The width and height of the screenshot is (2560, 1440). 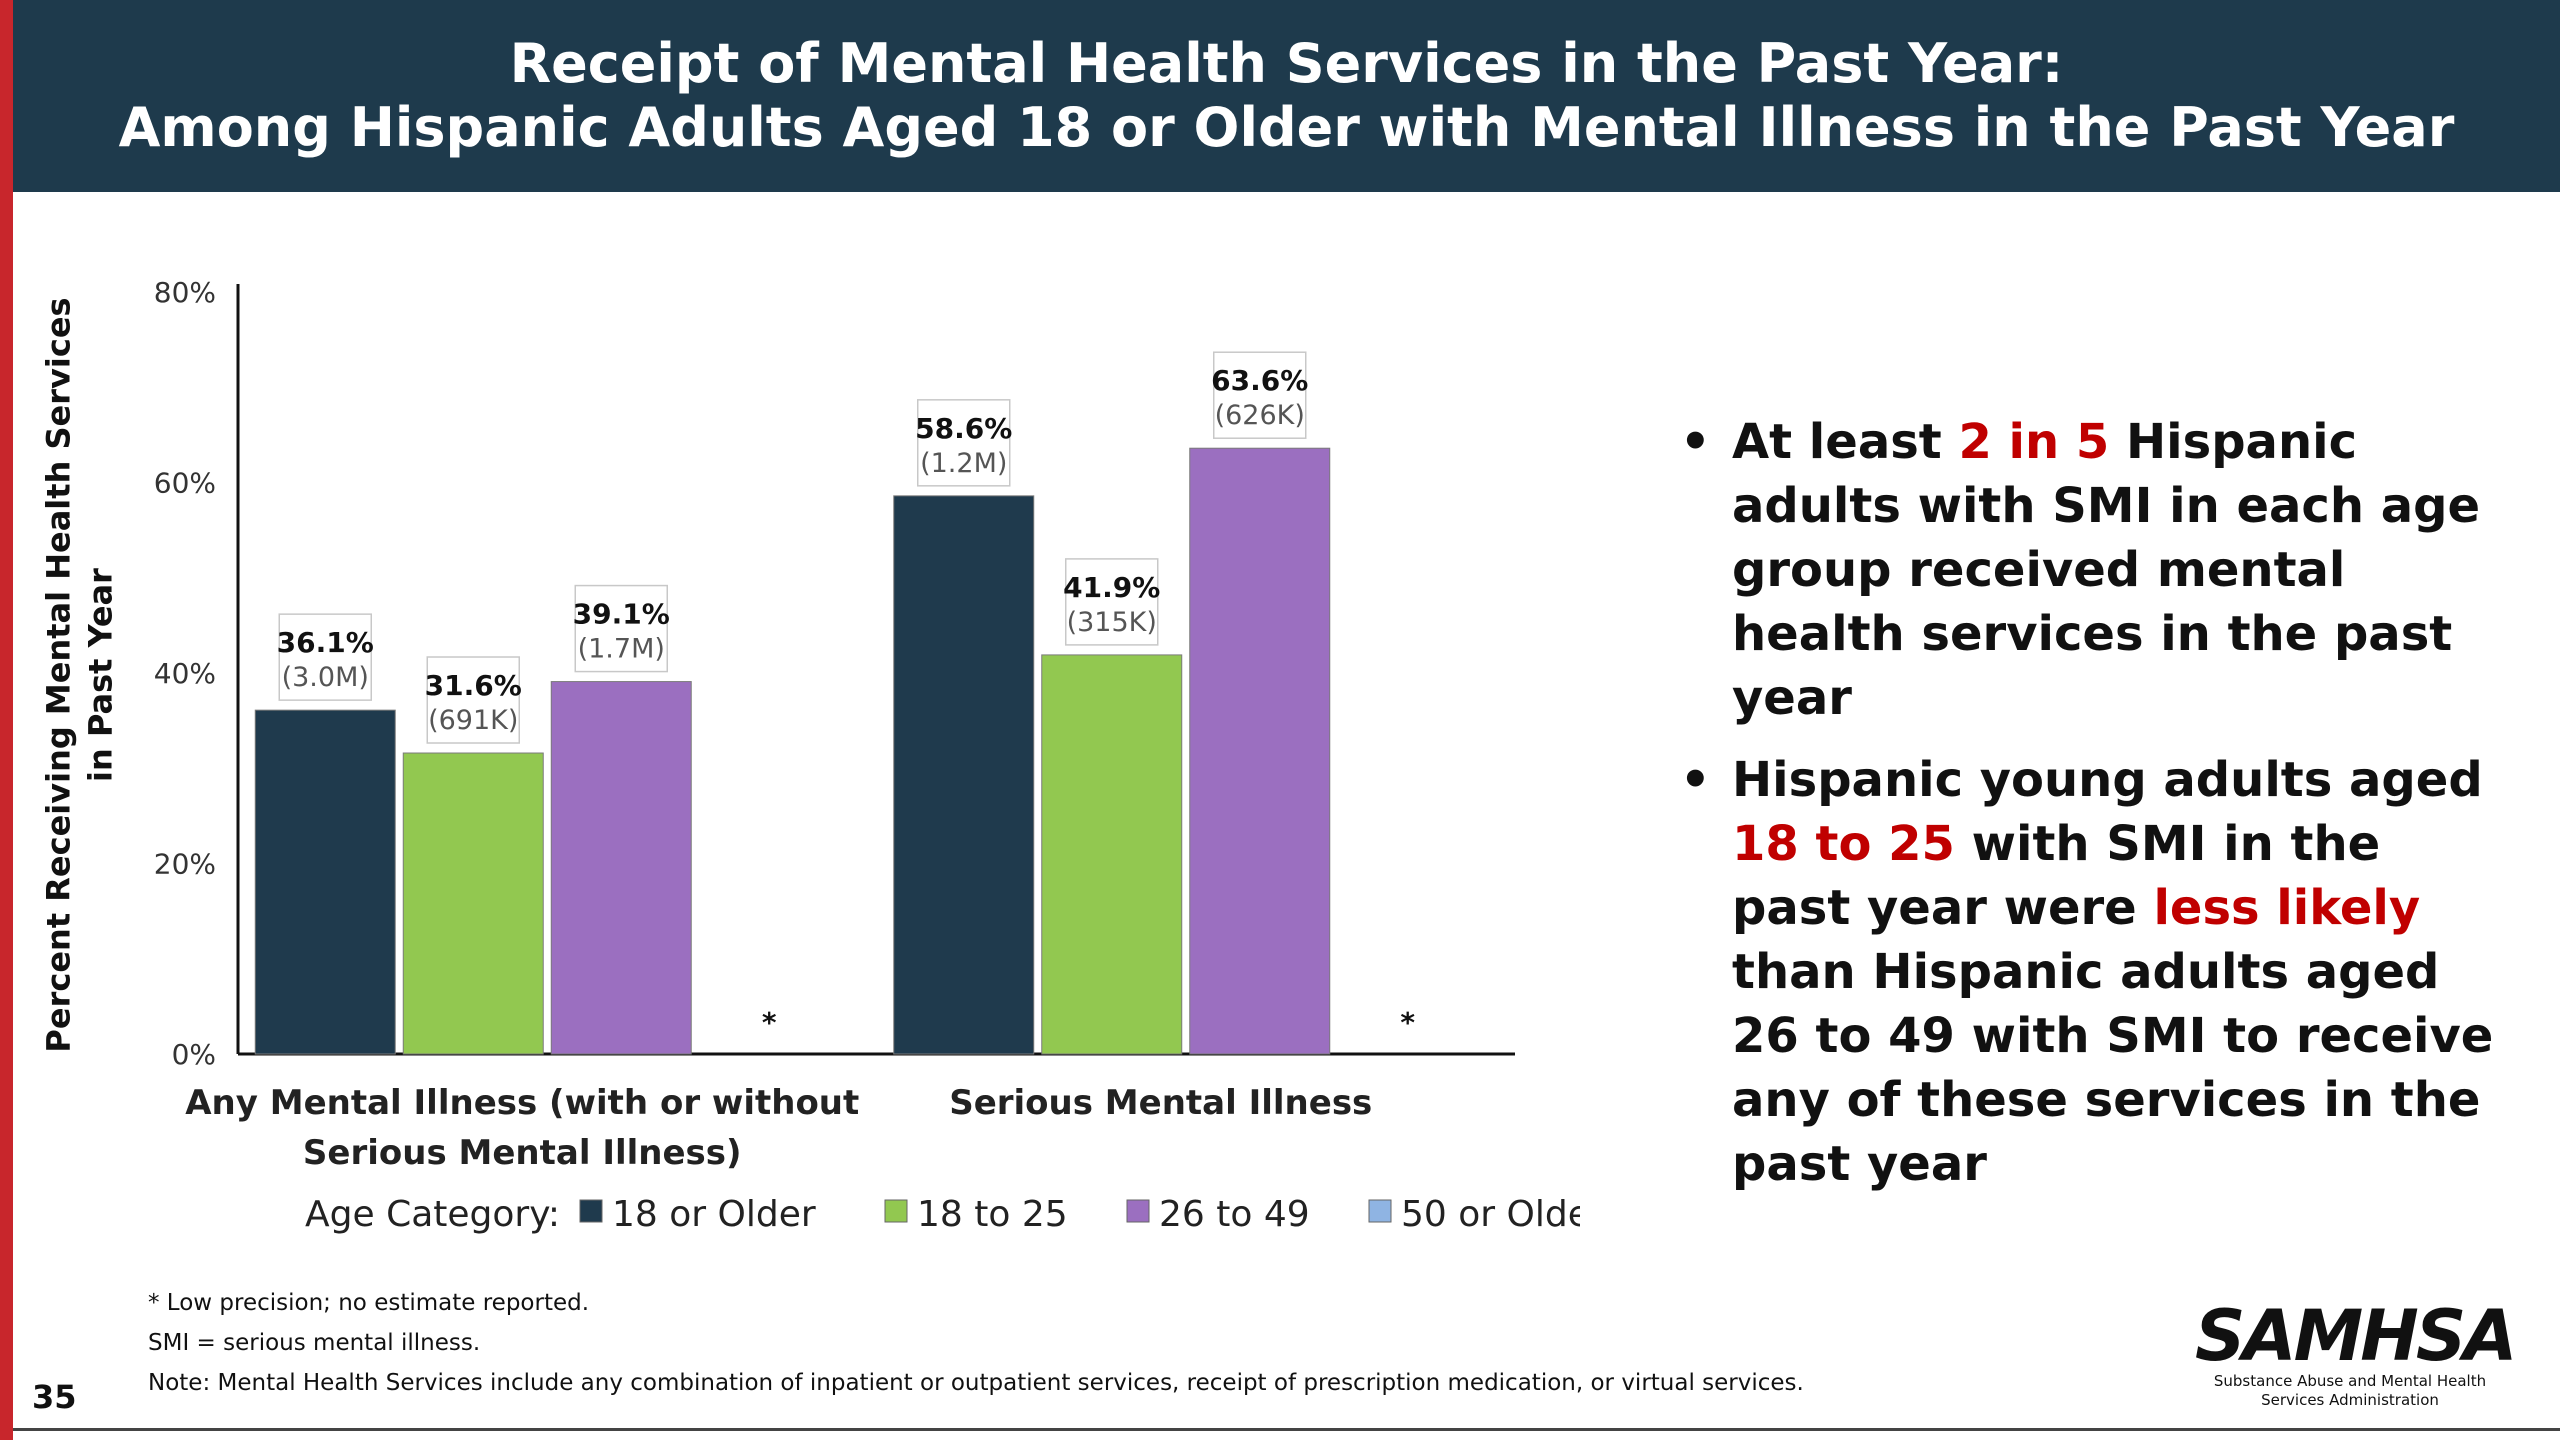 What do you see at coordinates (714, 1214) in the screenshot?
I see `legend-label: 18 or Older` at bounding box center [714, 1214].